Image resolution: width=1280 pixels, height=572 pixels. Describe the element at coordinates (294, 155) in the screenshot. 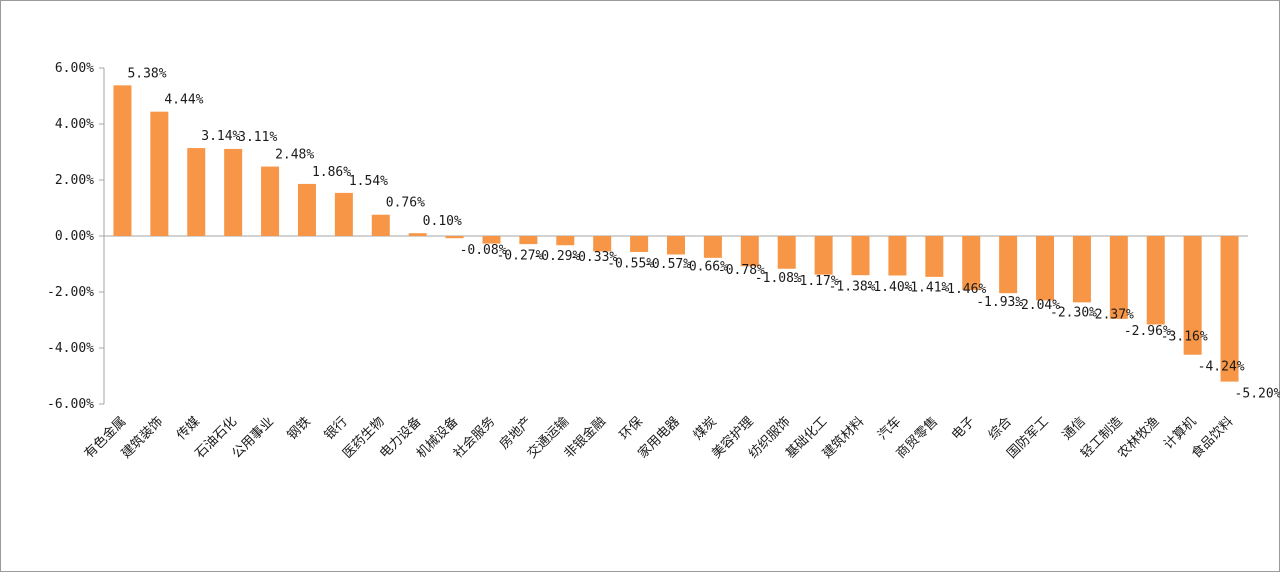

I see `data-label: 2.48%` at that location.